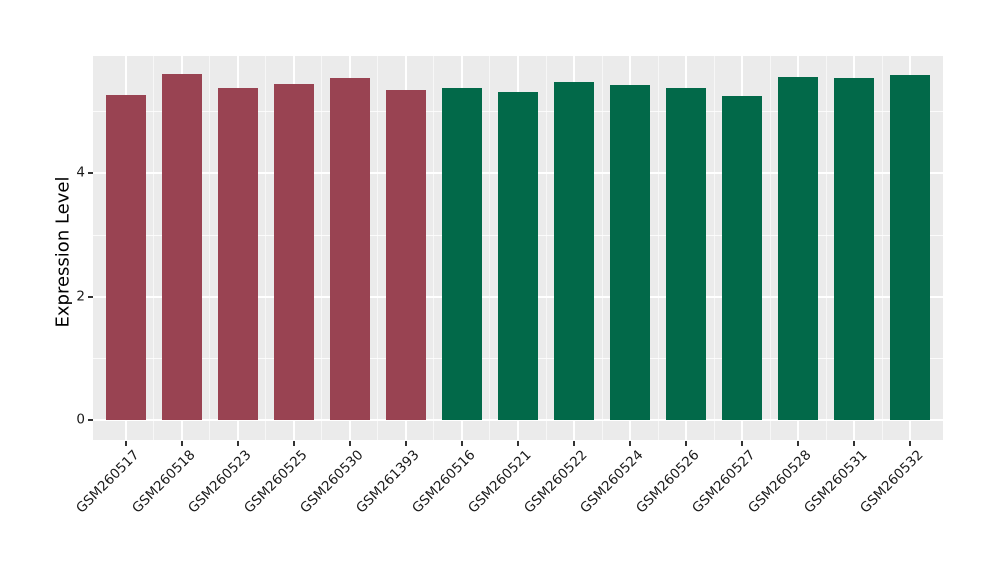 This screenshot has width=1000, height=580. Describe the element at coordinates (80, 419) in the screenshot. I see `y-tick-label: 0` at that location.